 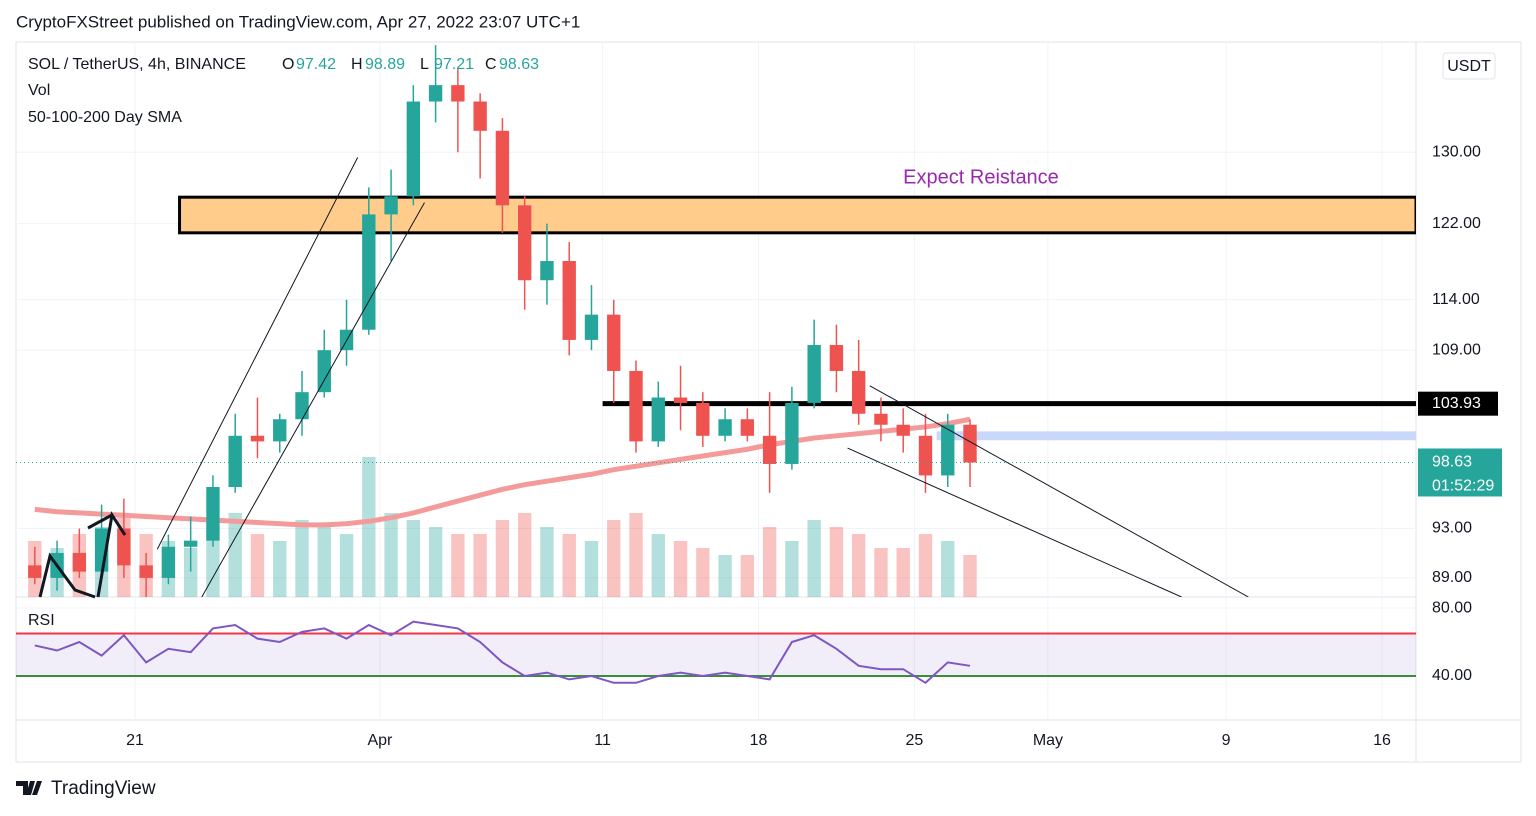 What do you see at coordinates (1452, 577) in the screenshot?
I see `y-tick-label: 89.00` at bounding box center [1452, 577].